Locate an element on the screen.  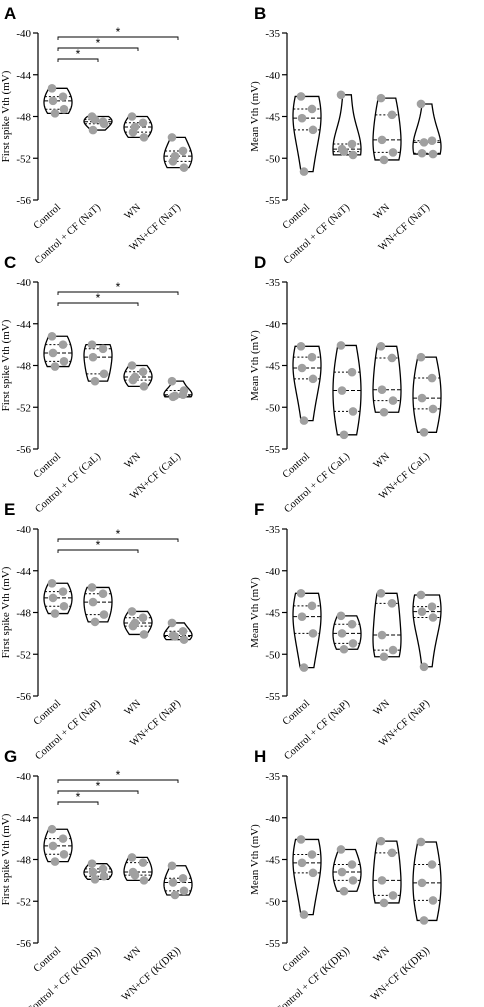
y-tick-label: -44 is located at coordinates (23, 819).